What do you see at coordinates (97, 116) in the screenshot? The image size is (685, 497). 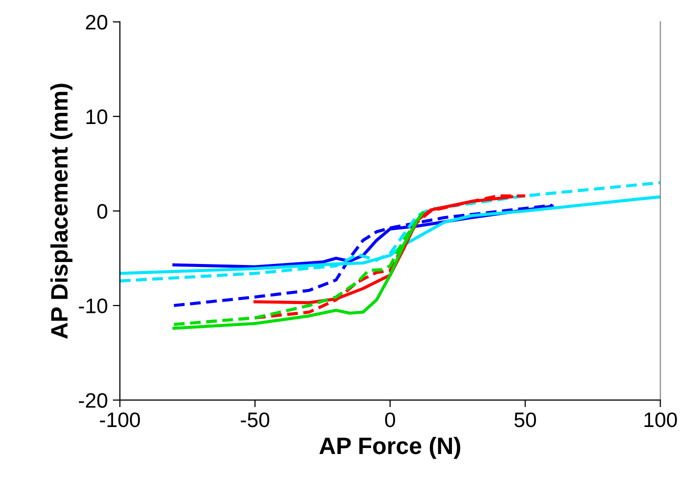 I see `y-tick-label: 10` at bounding box center [97, 116].